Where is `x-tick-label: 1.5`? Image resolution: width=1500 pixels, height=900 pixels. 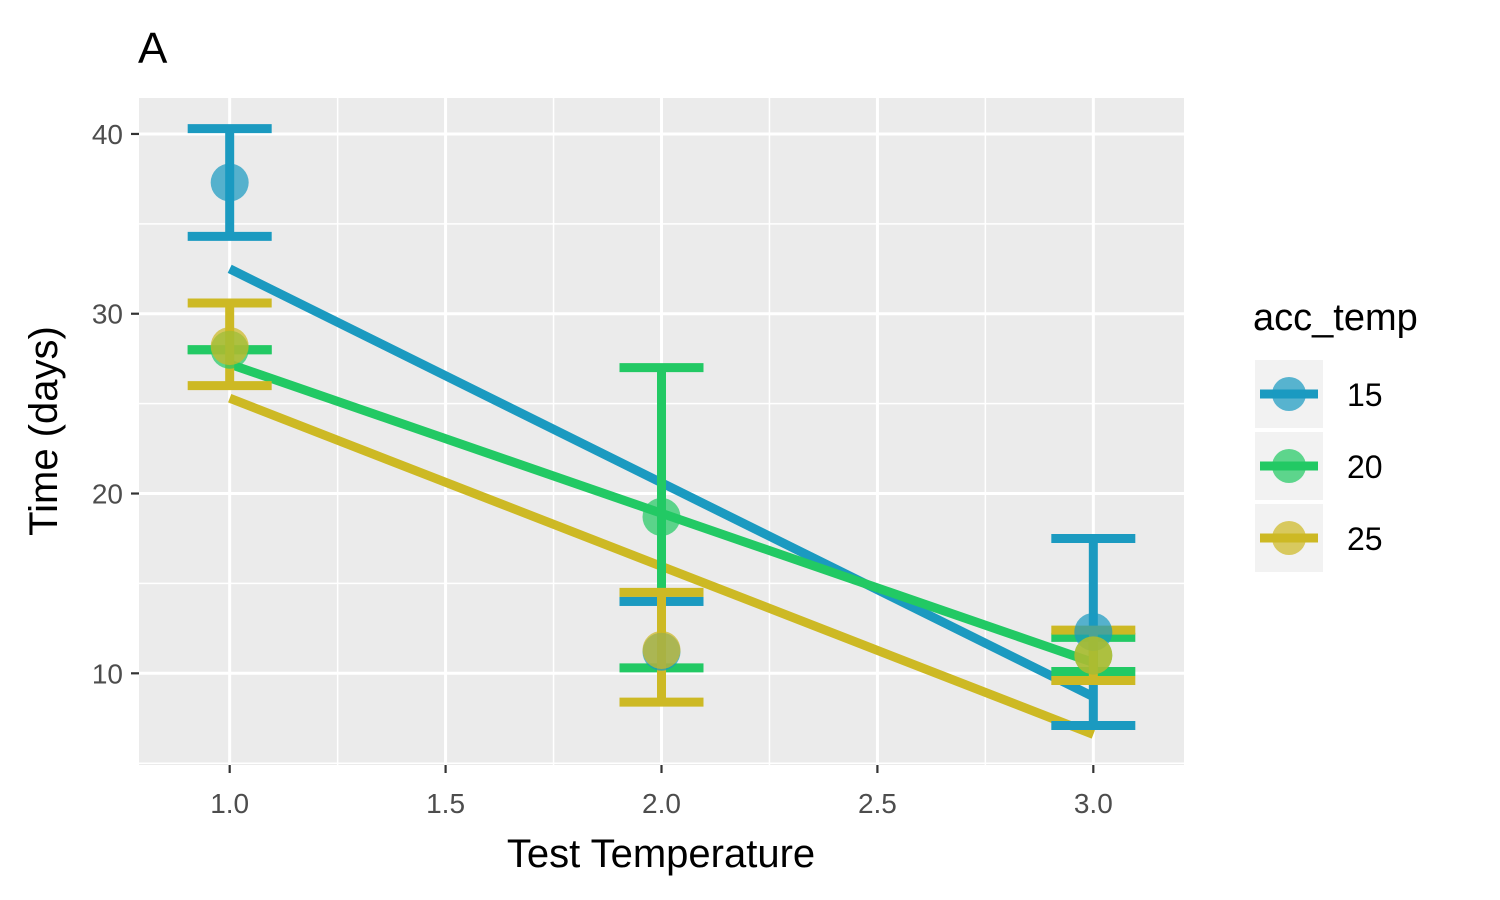 x-tick-label: 1.5 is located at coordinates (445, 803).